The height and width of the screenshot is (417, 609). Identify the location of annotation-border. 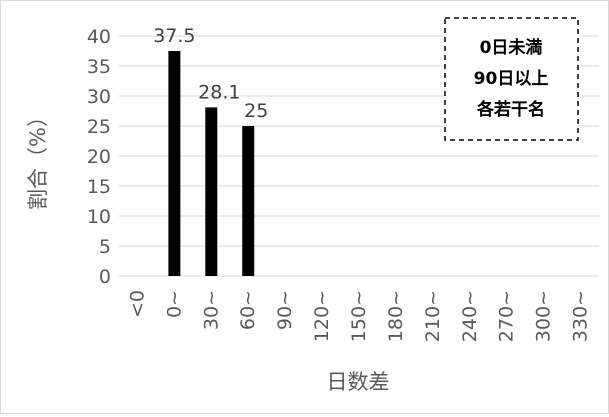
(511, 79).